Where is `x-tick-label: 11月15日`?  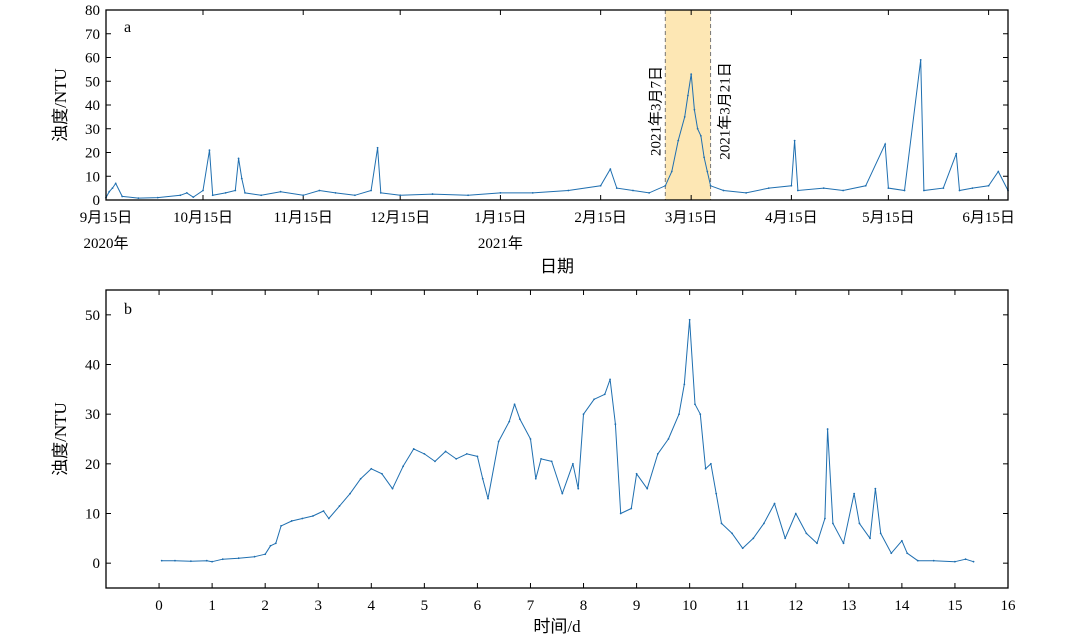 x-tick-label: 11月15日 is located at coordinates (302, 218).